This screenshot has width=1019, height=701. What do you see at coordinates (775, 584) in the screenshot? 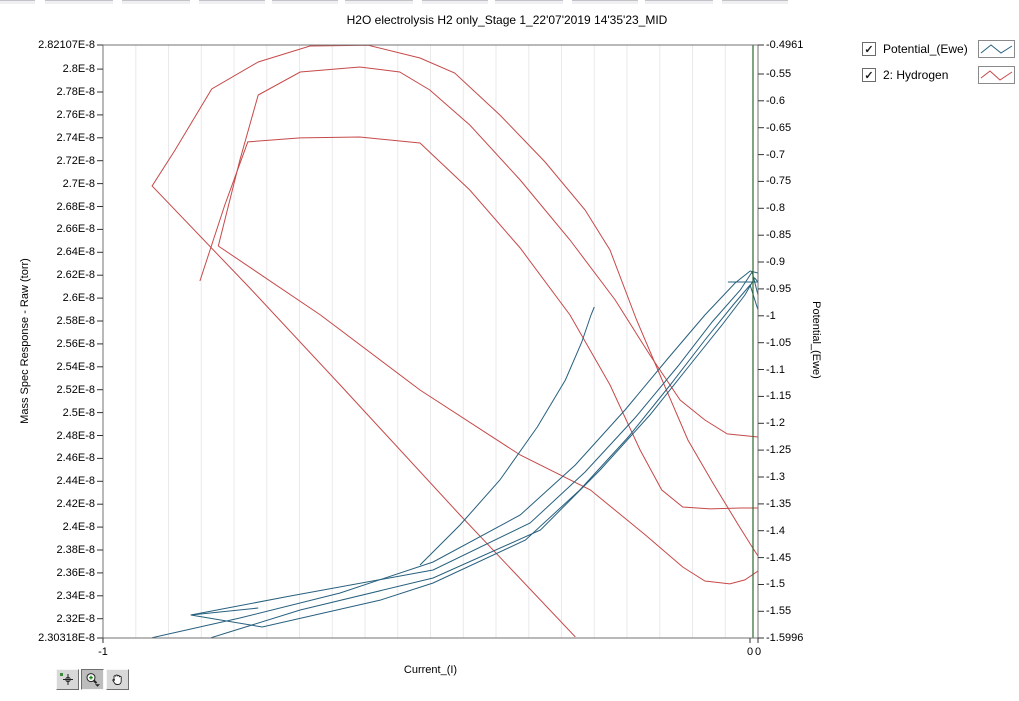
I see `right-axis-tick-label: -1.5` at bounding box center [775, 584].